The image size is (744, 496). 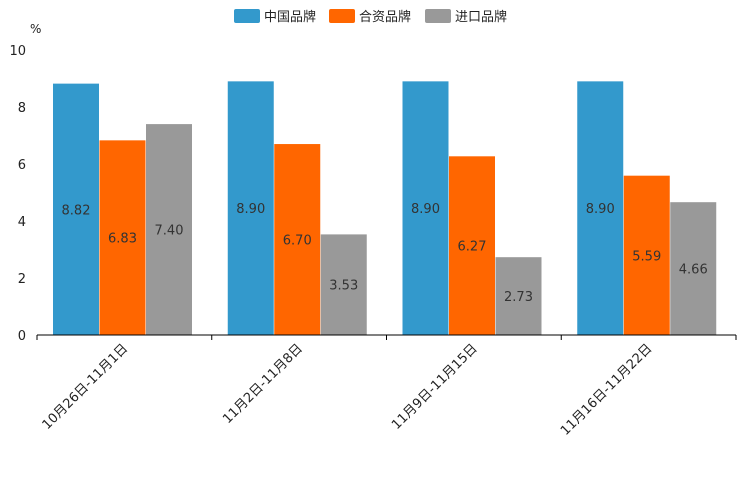 I want to click on bar-value-label: 2.73, so click(x=518, y=297).